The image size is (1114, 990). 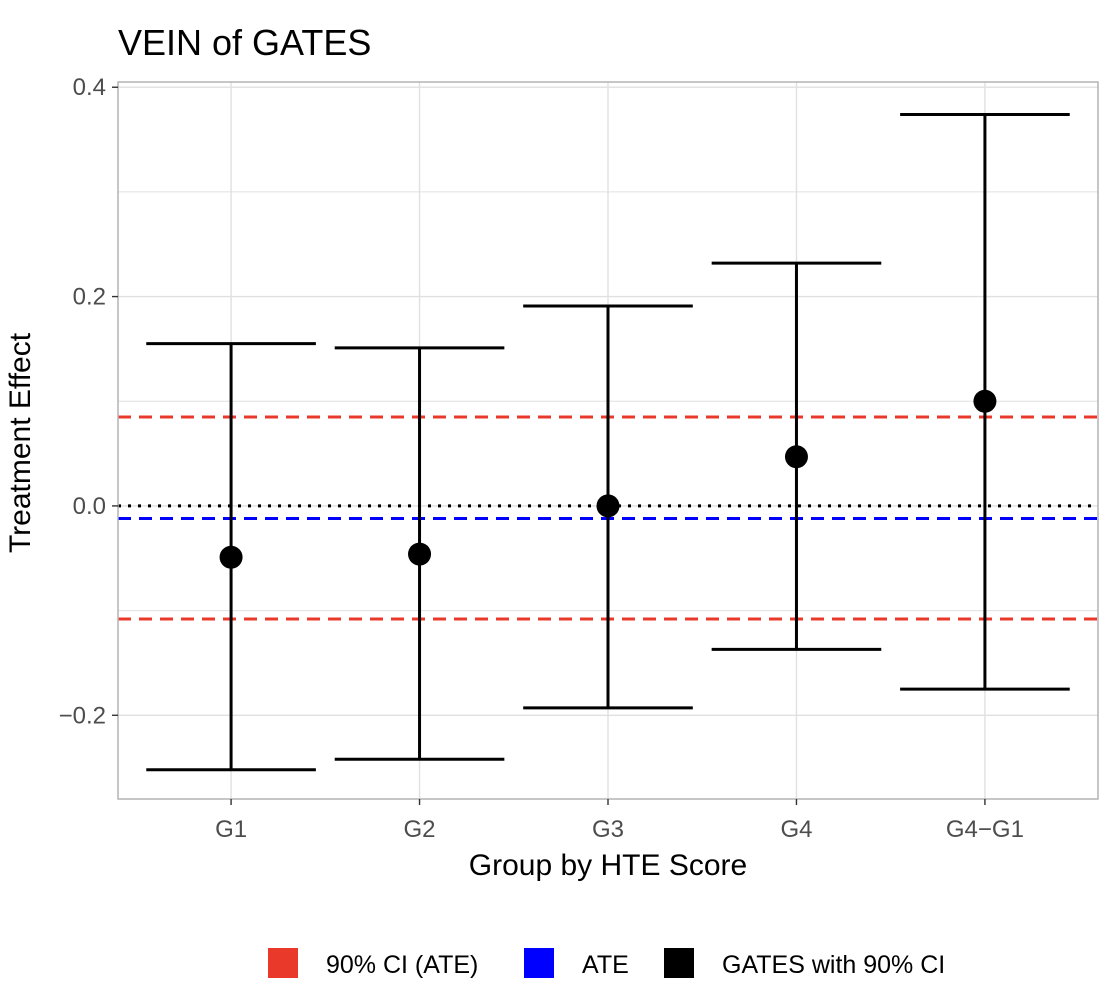 What do you see at coordinates (985, 829) in the screenshot?
I see `x-tick-label: G4−G1` at bounding box center [985, 829].